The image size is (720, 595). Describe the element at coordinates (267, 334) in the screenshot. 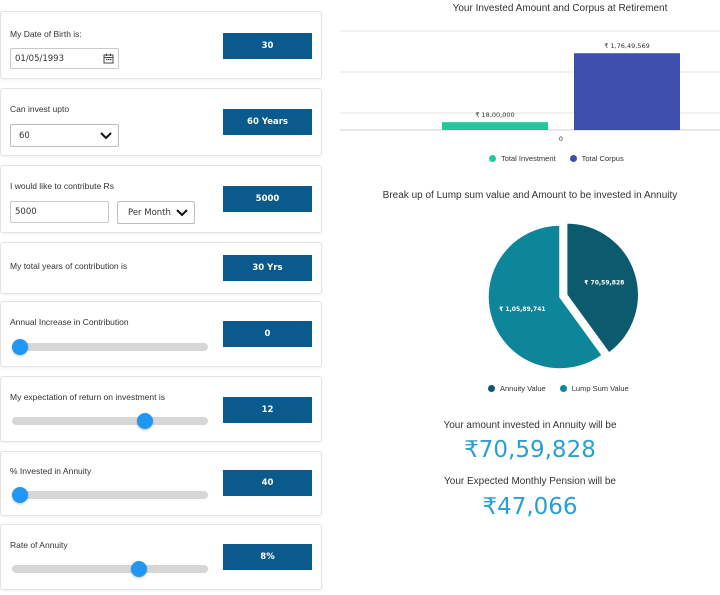

I see `annual-increase-result: 0` at that location.